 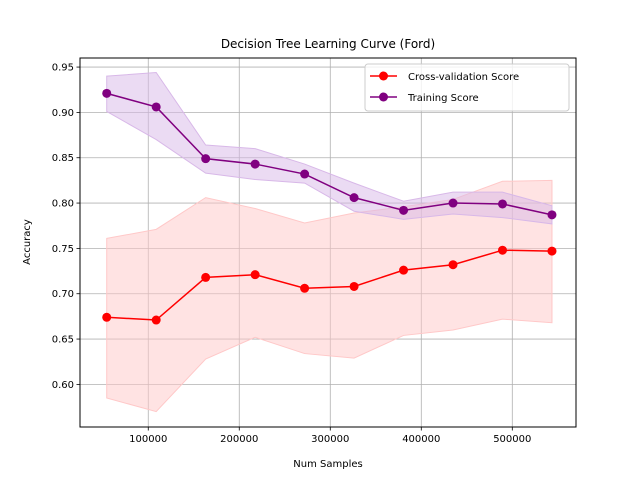 I want to click on chart-title: Decision Tree Learning Curve (Ford), so click(x=328, y=44).